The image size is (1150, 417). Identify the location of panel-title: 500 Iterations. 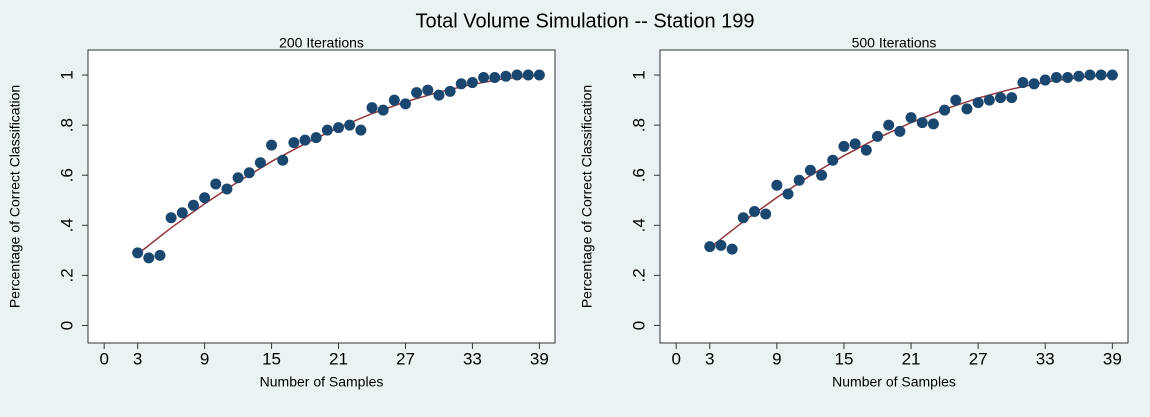
(894, 43).